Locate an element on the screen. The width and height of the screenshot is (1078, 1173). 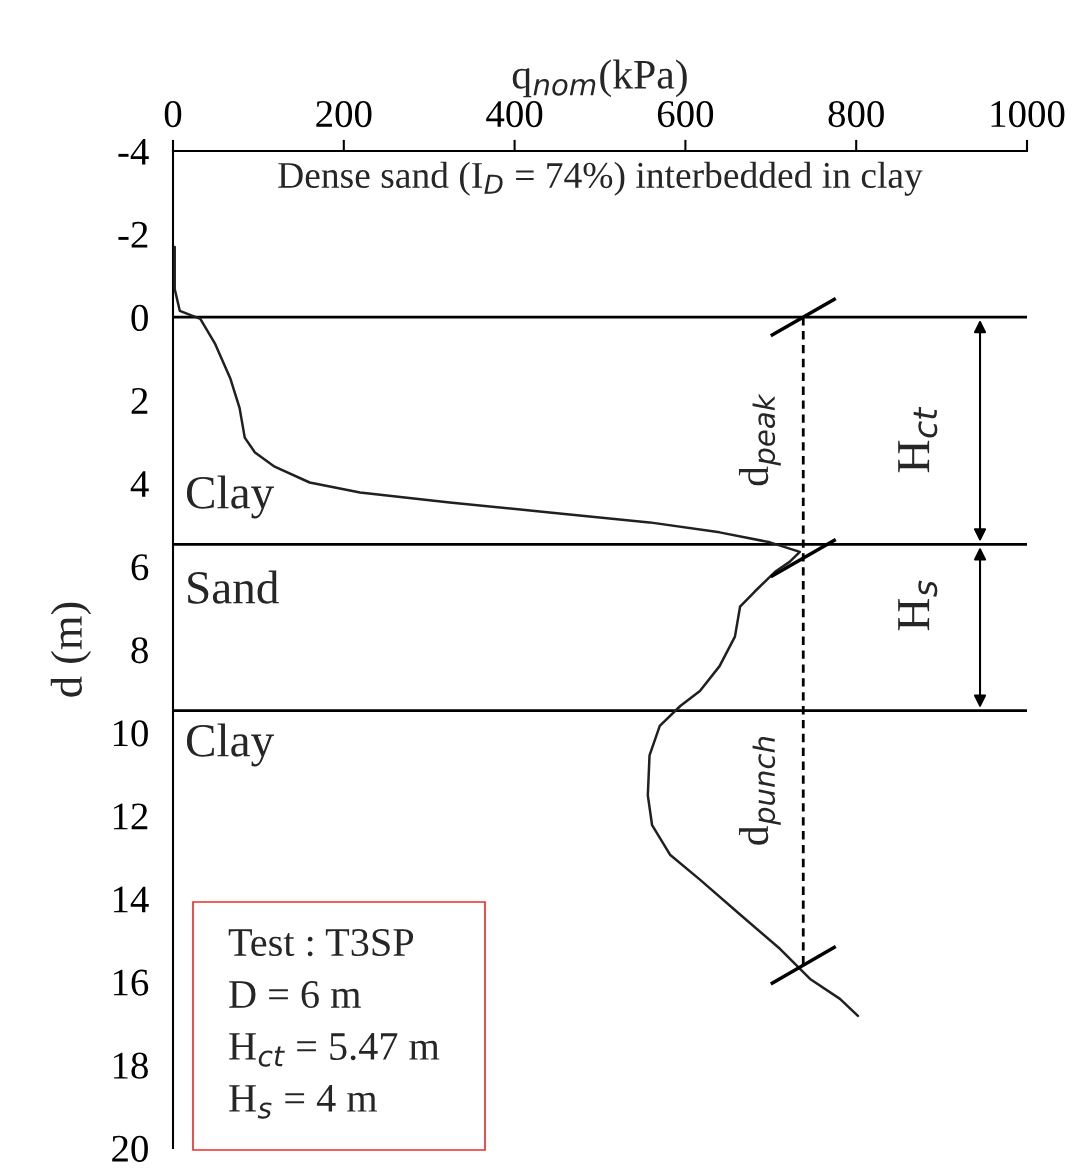
annotation: H$_{ct}$ = 5.47 m is located at coordinates (334, 1050).